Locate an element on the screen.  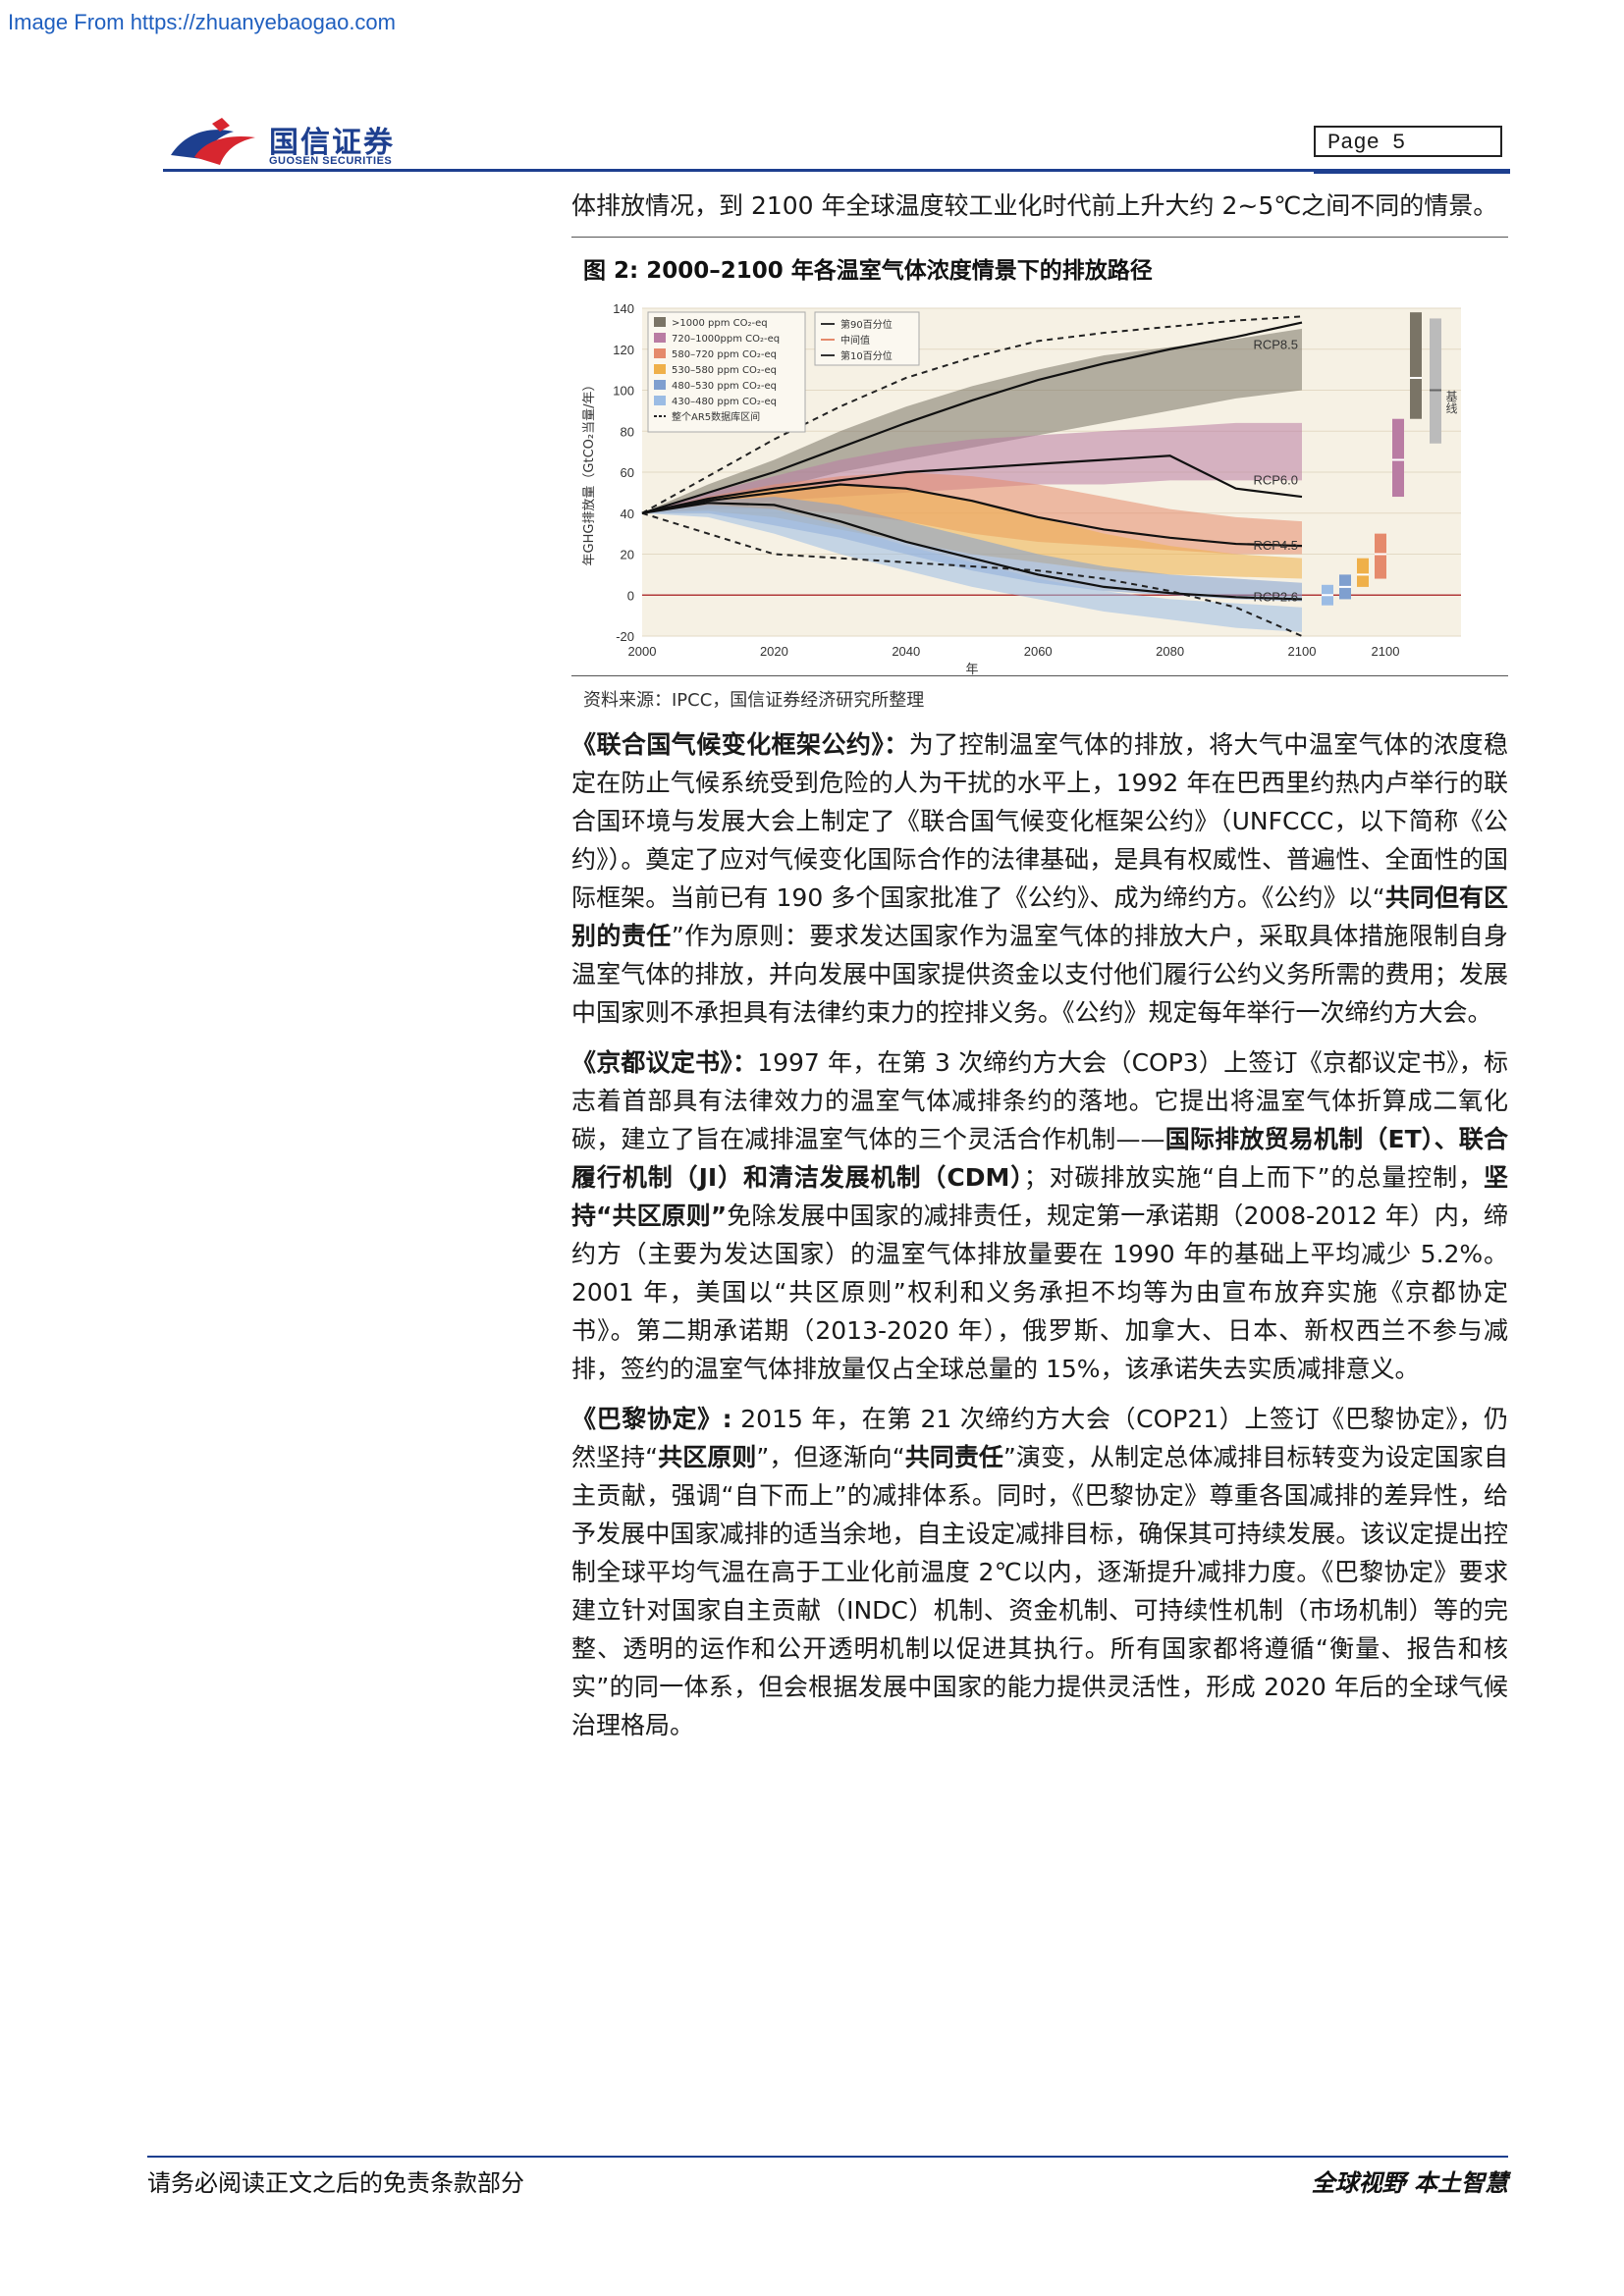
footer-divider is located at coordinates (827, 2157).